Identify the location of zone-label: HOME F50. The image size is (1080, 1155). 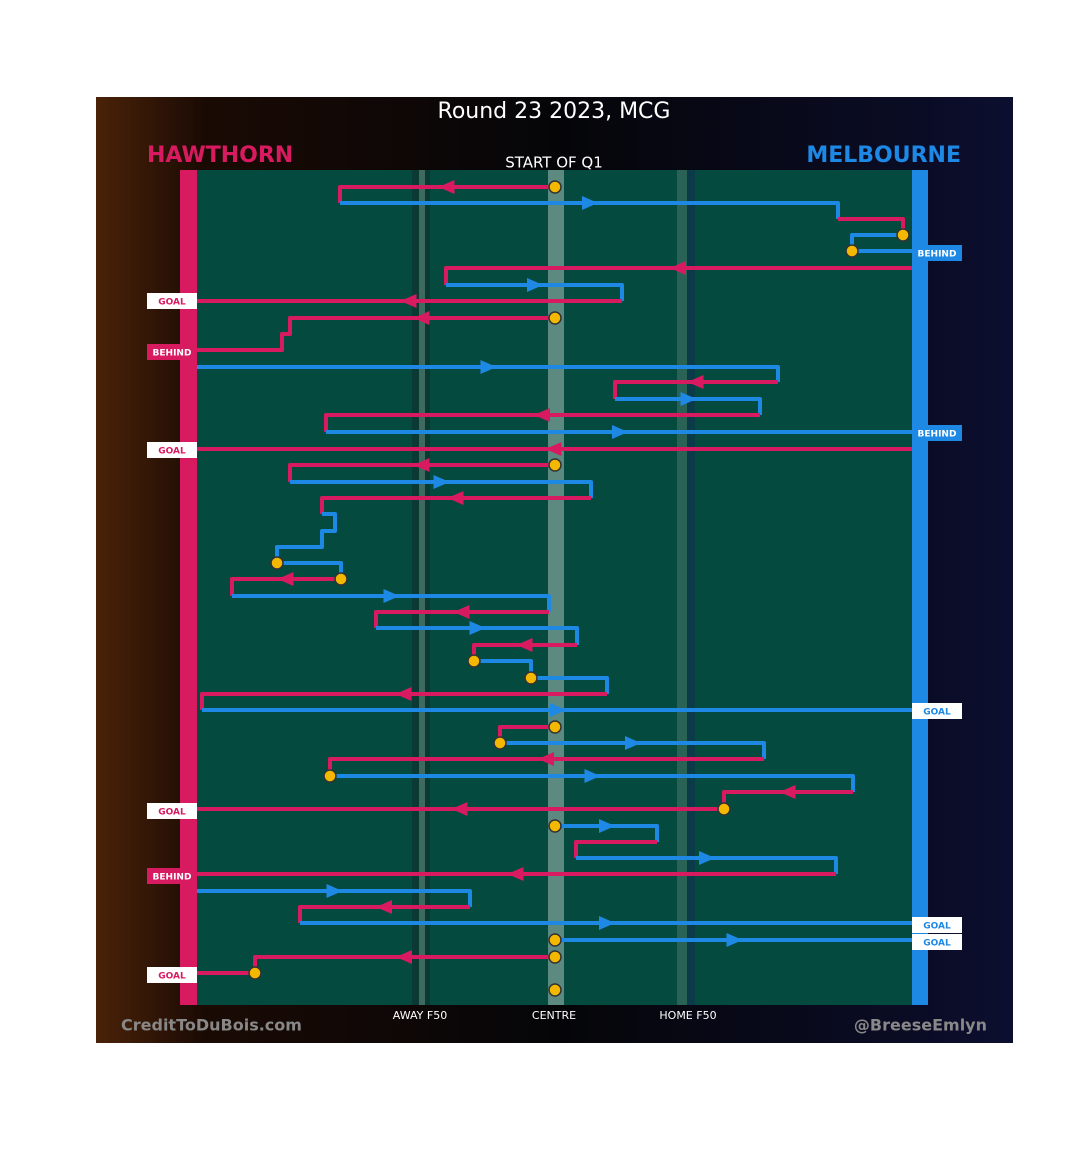
(687, 1015).